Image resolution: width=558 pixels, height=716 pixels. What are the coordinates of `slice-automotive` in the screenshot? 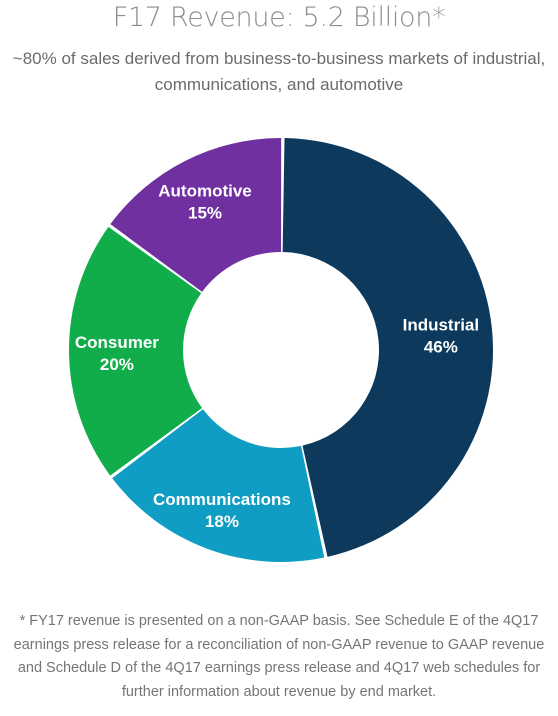 It's located at (196, 215).